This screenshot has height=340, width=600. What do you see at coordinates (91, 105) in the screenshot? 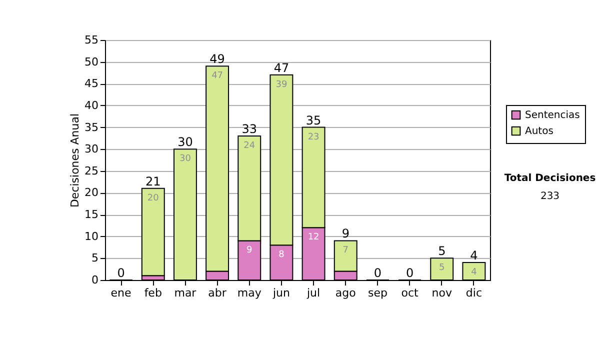
I see `y-tick-label: 40` at bounding box center [91, 105].